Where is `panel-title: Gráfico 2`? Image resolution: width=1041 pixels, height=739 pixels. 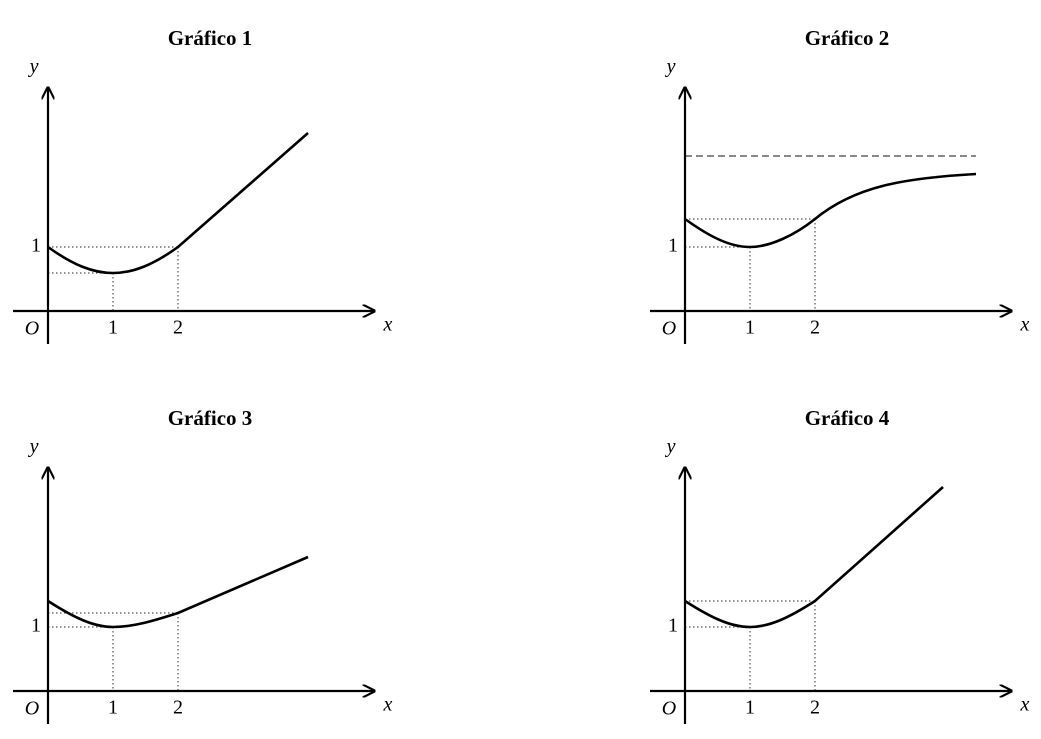
panel-title: Gráfico 2 is located at coordinates (847, 38).